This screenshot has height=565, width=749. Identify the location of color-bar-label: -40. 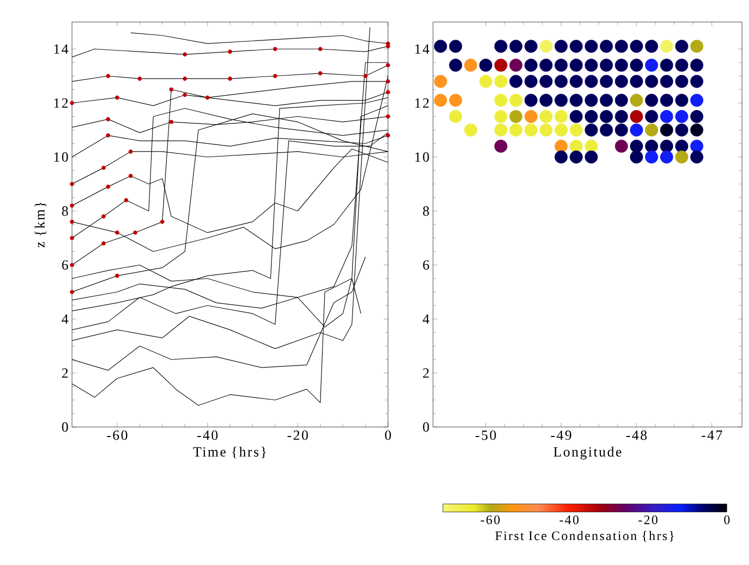
(569, 519).